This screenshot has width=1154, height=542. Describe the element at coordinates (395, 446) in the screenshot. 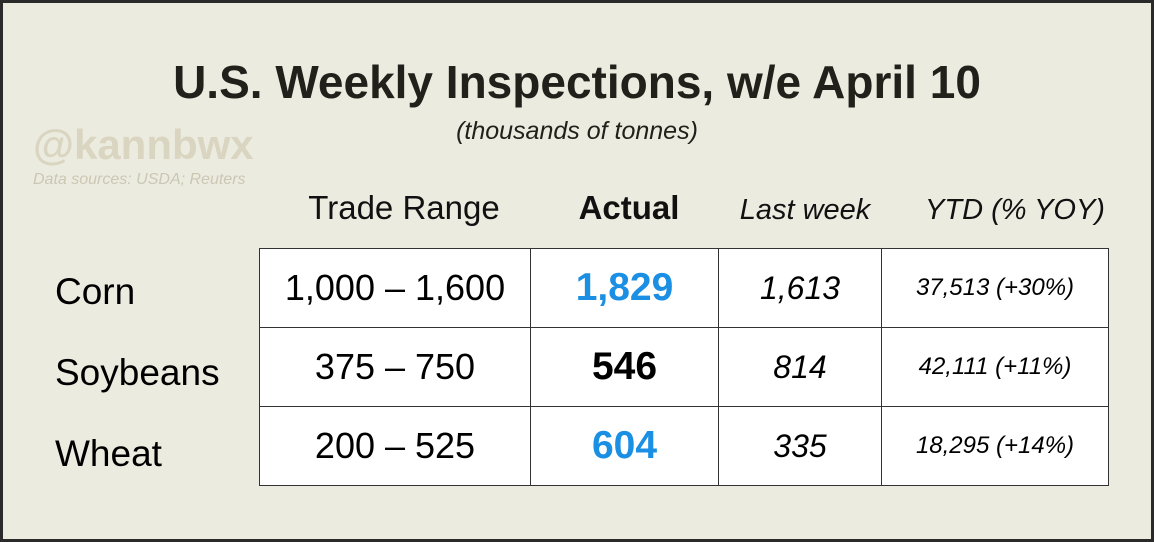

I see `table-cell: 200 – 525` at that location.